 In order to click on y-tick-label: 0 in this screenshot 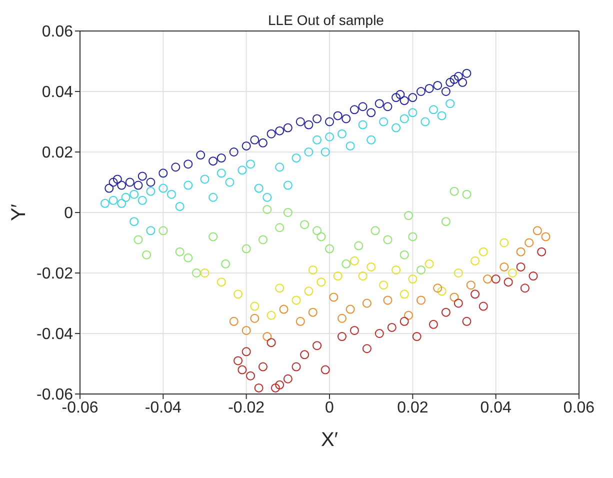, I will do `click(69, 213)`.